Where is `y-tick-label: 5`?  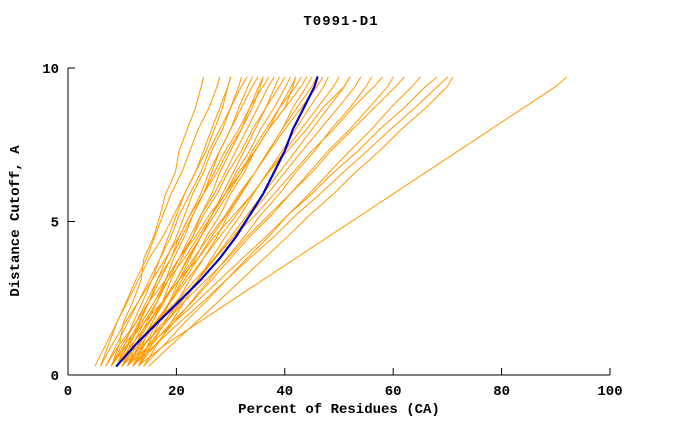
y-tick-label: 5 is located at coordinates (55, 224).